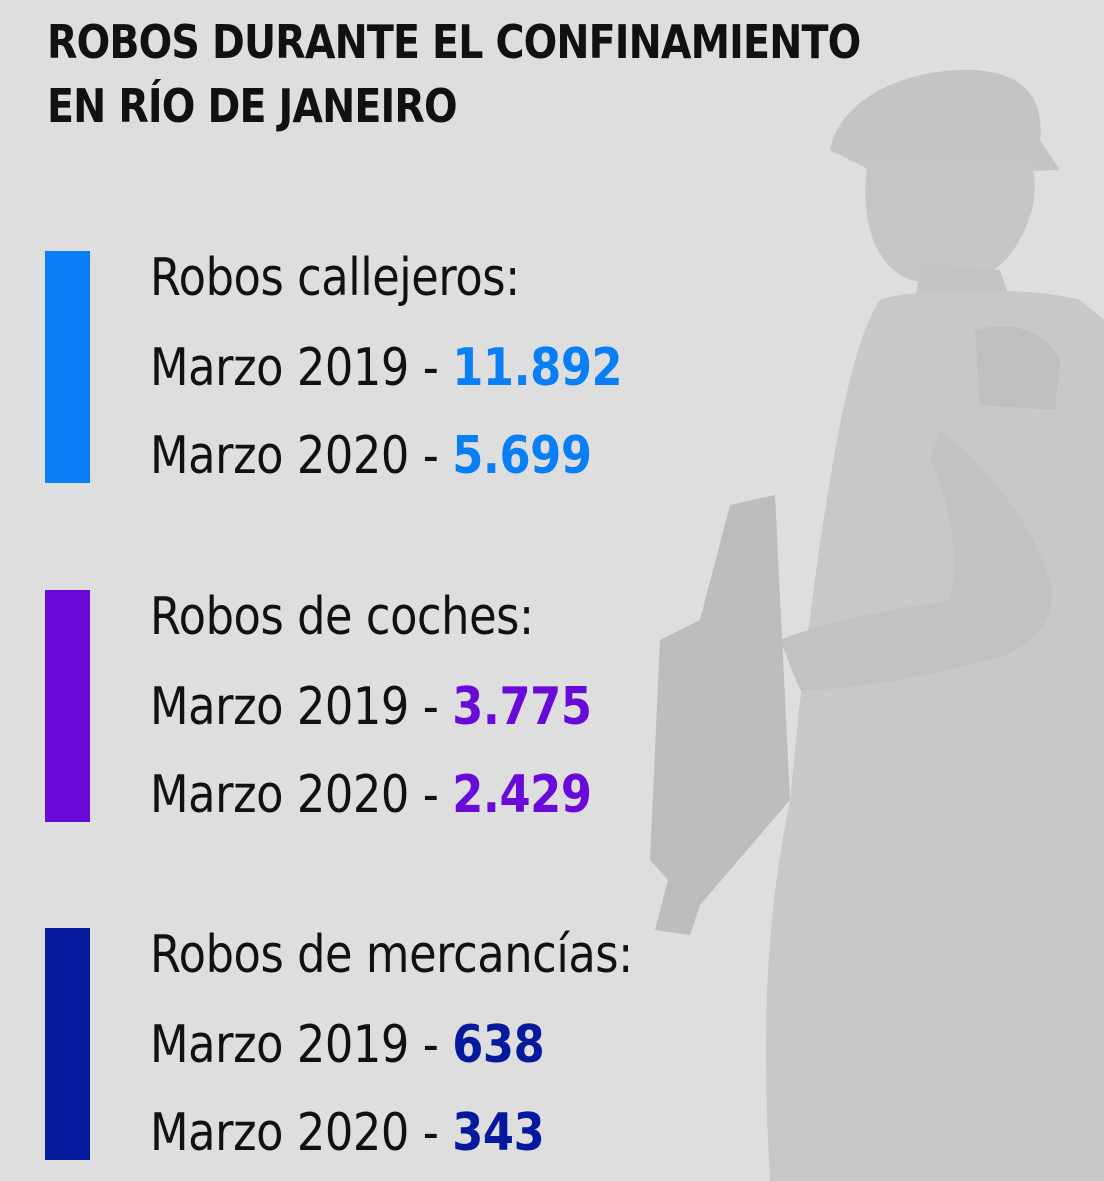 This screenshot has width=1104, height=1181. Describe the element at coordinates (391, 955) in the screenshot. I see `section-heading: Robos de mercancías:` at that location.